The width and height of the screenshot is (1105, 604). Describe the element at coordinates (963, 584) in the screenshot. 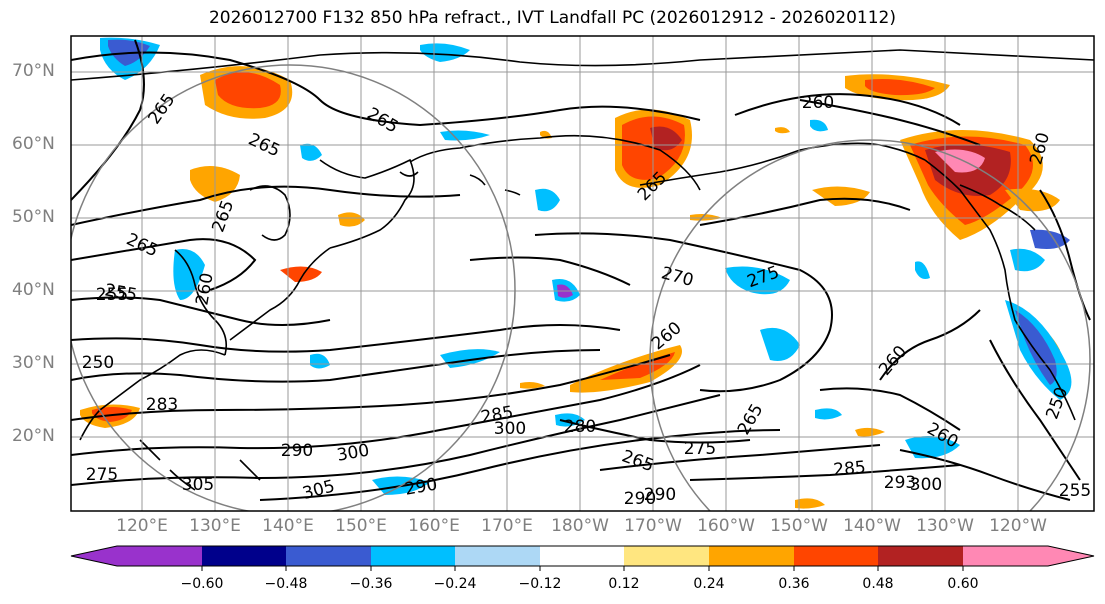

I see `colorbar-tick-label: 0.60` at that location.